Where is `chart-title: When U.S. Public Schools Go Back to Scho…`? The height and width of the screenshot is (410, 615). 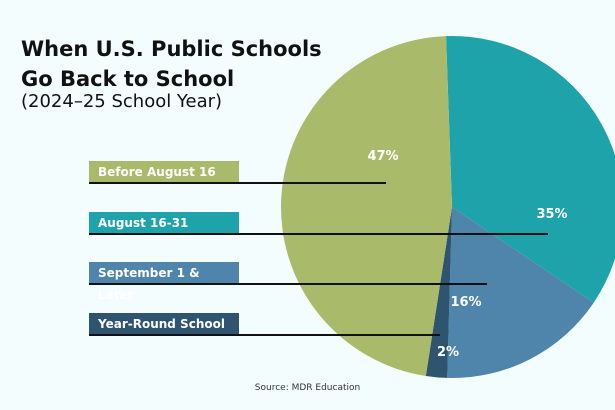 chart-title: When U.S. Public Schools Go Back to Scho… is located at coordinates (171, 64).